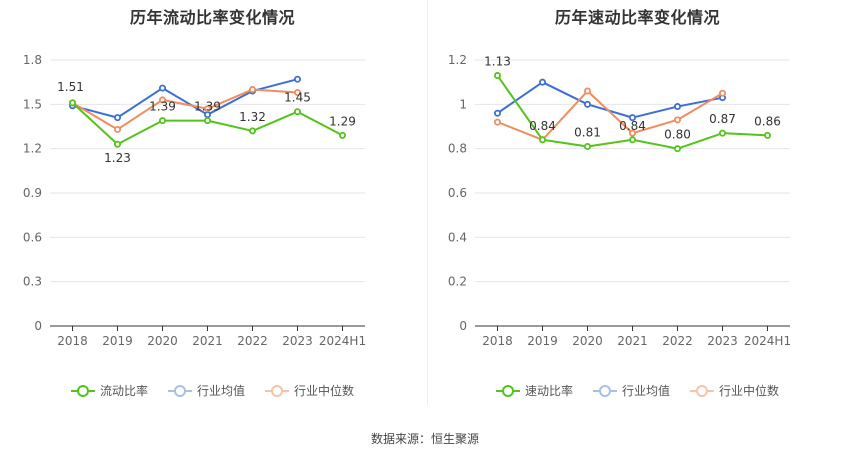  I want to click on y-tick-label: 0.9, so click(32, 193).